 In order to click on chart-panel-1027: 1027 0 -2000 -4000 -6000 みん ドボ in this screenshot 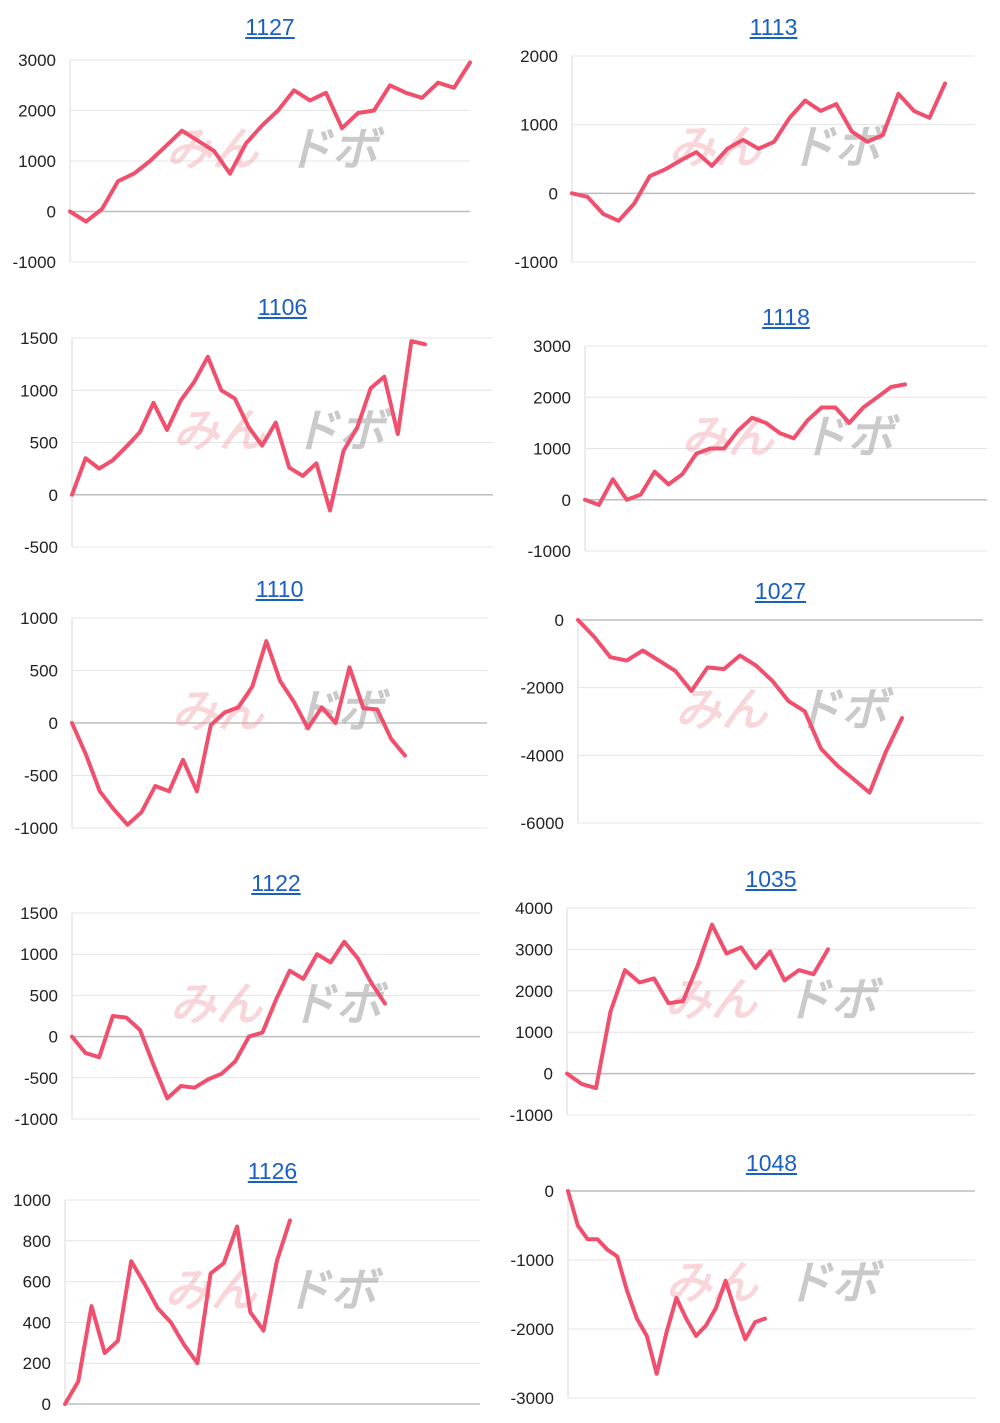, I will do `click(745, 713)`.